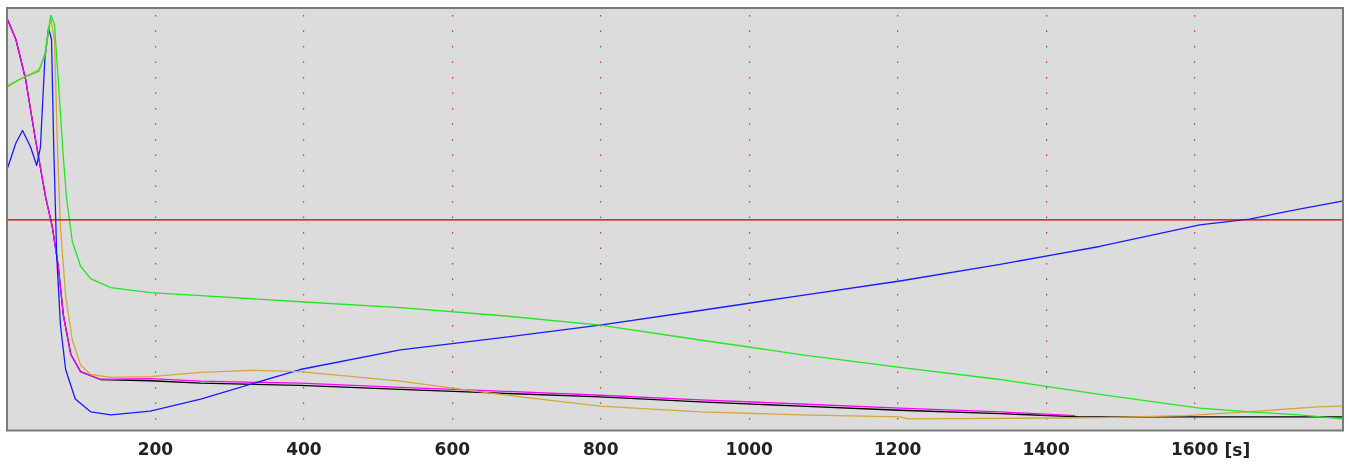 Image resolution: width=1349 pixels, height=471 pixels. What do you see at coordinates (1237, 450) in the screenshot?
I see `x-axis-title: [s]` at bounding box center [1237, 450].